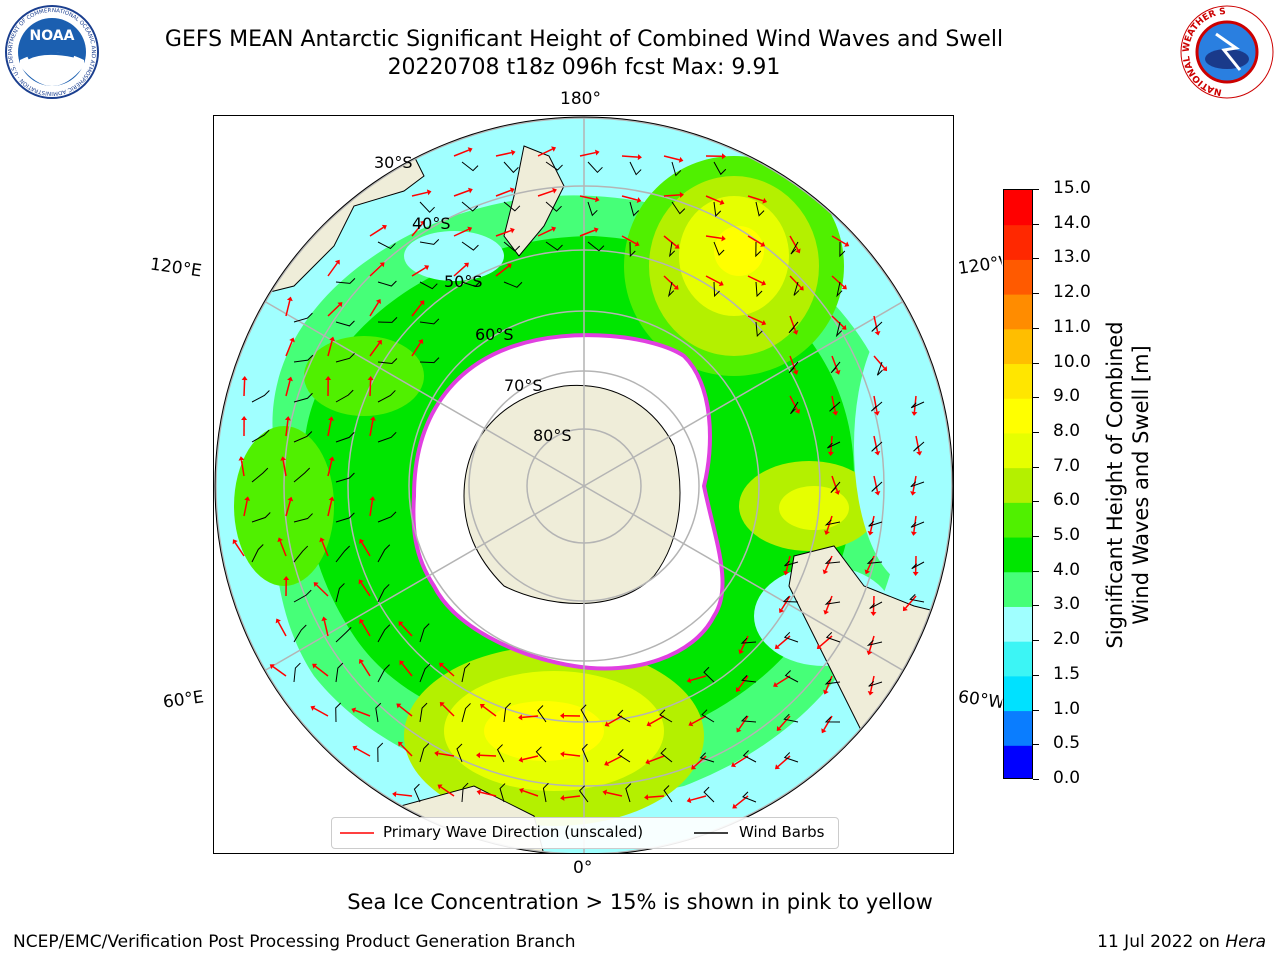  What do you see at coordinates (1115, 485) in the screenshot?
I see `colorbar-label-line1: Significant Height of Combined` at bounding box center [1115, 485].